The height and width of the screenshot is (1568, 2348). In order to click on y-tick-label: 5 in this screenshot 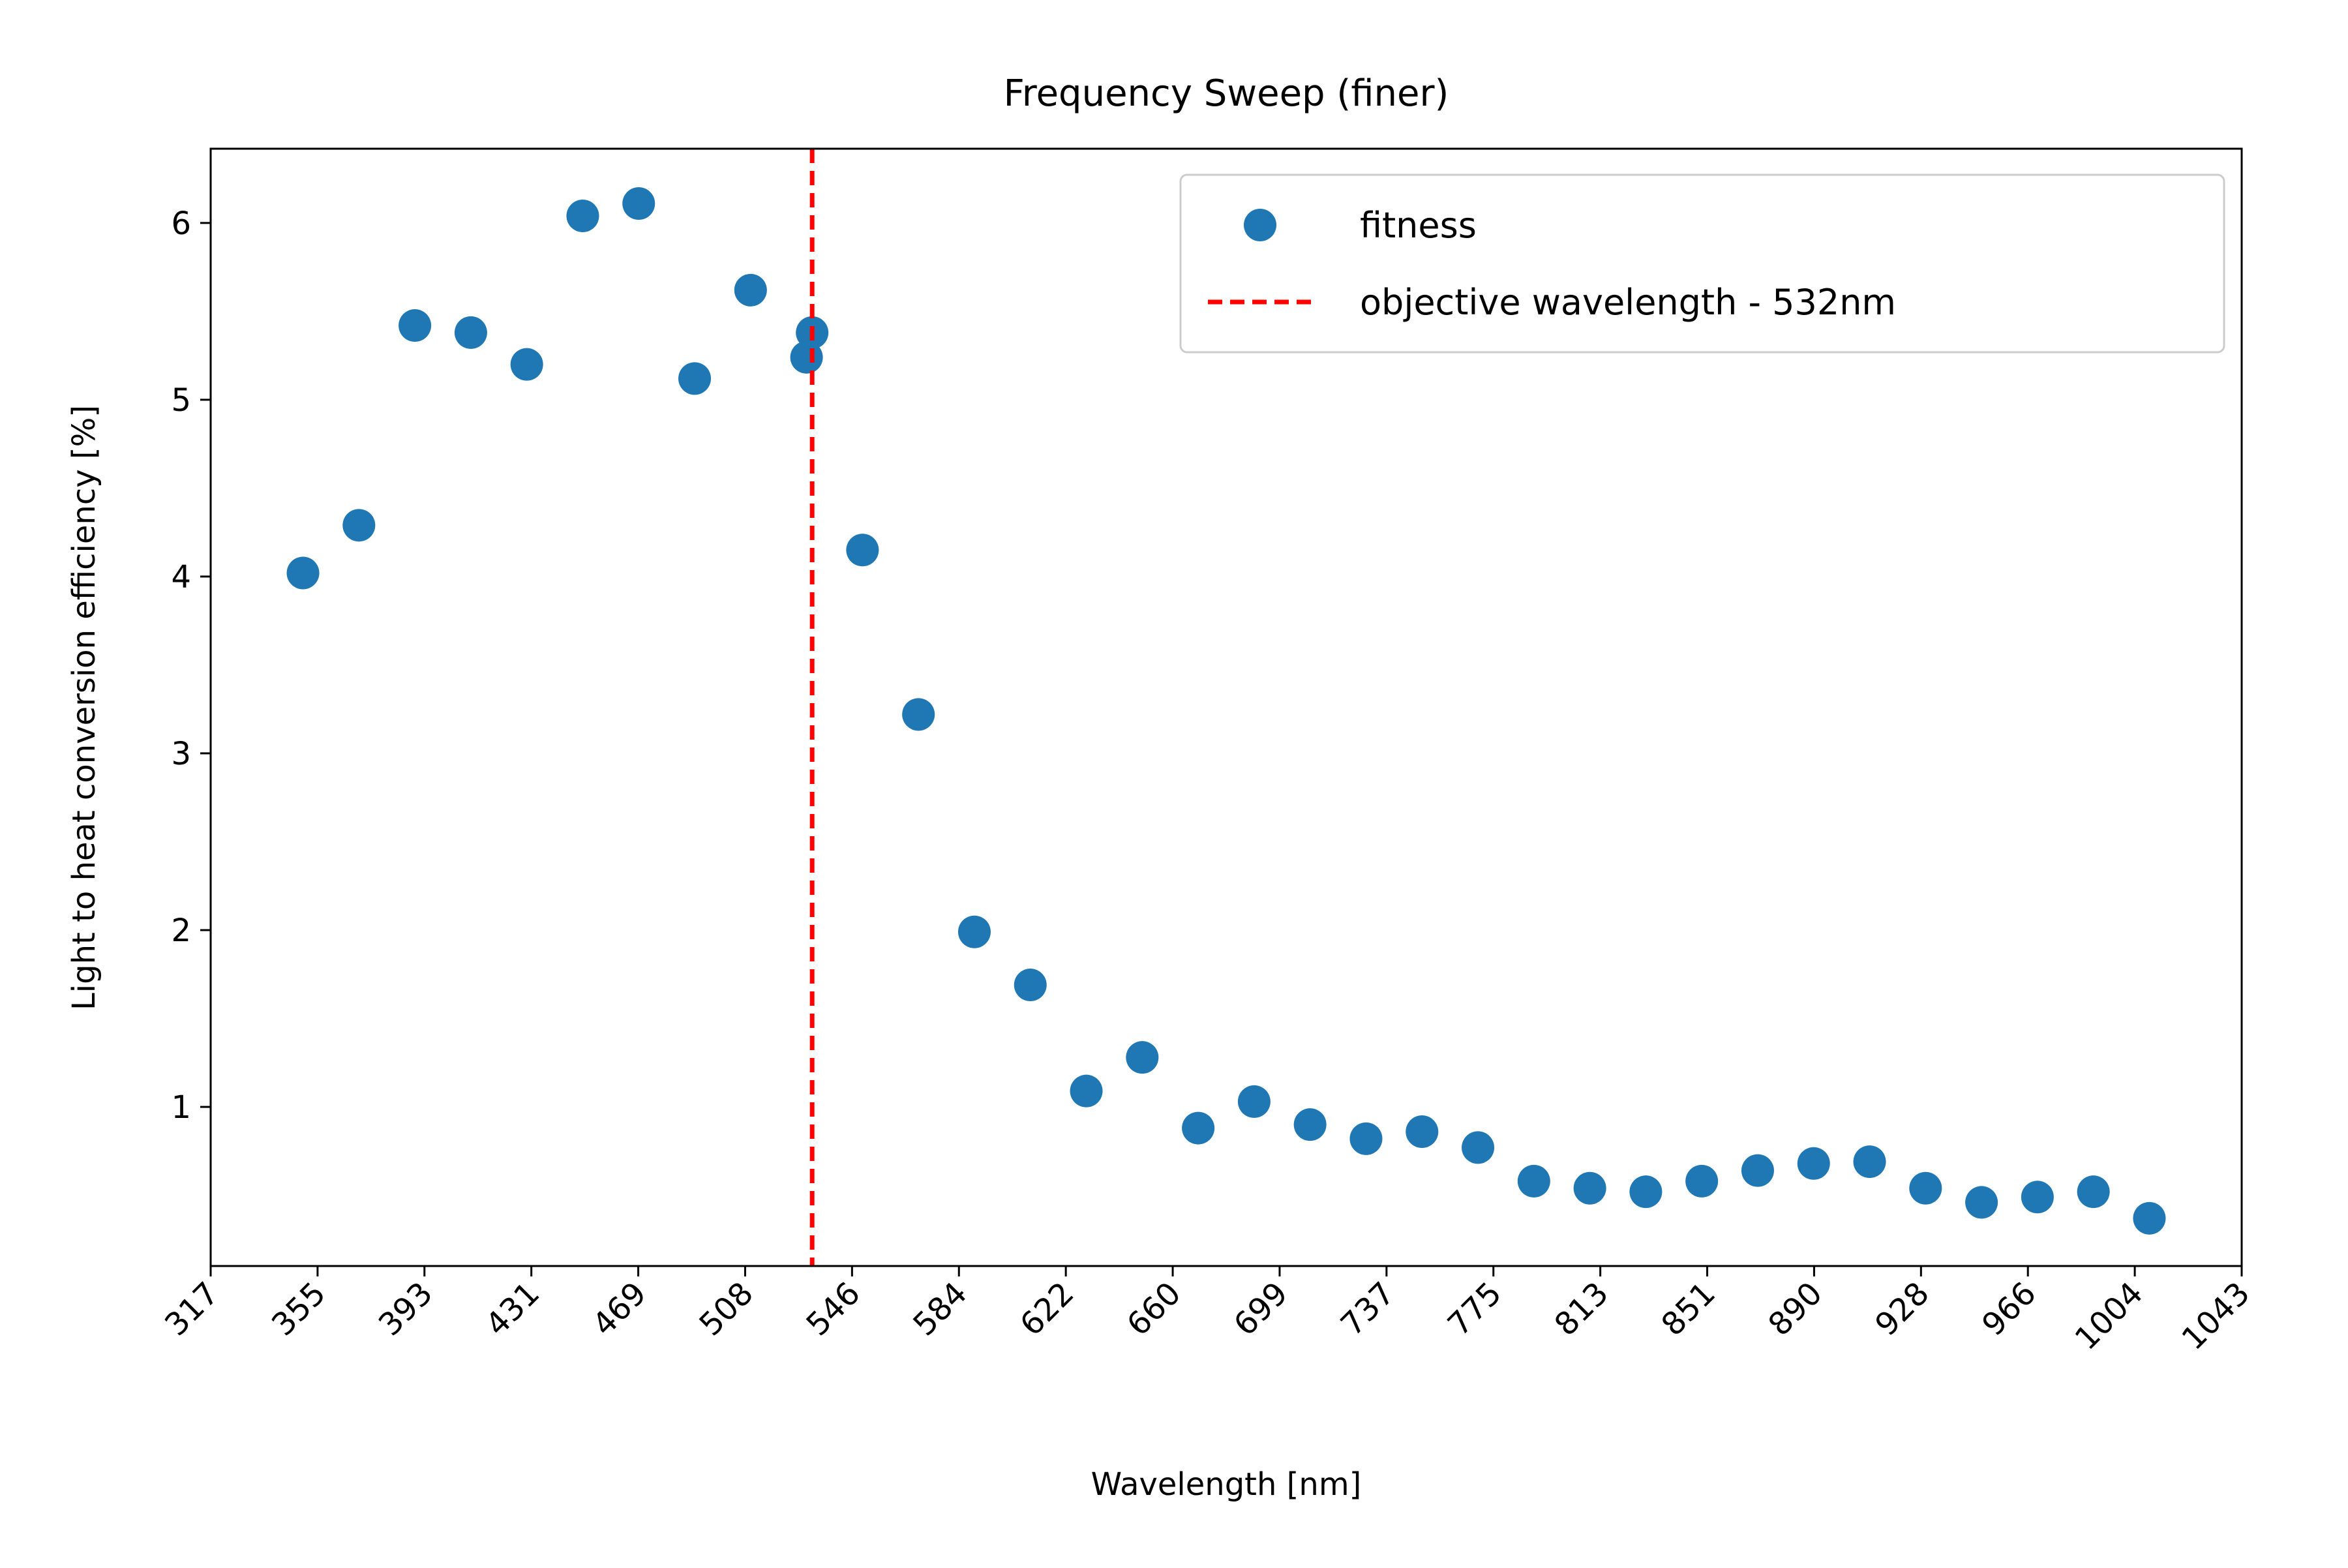, I will do `click(181, 400)`.